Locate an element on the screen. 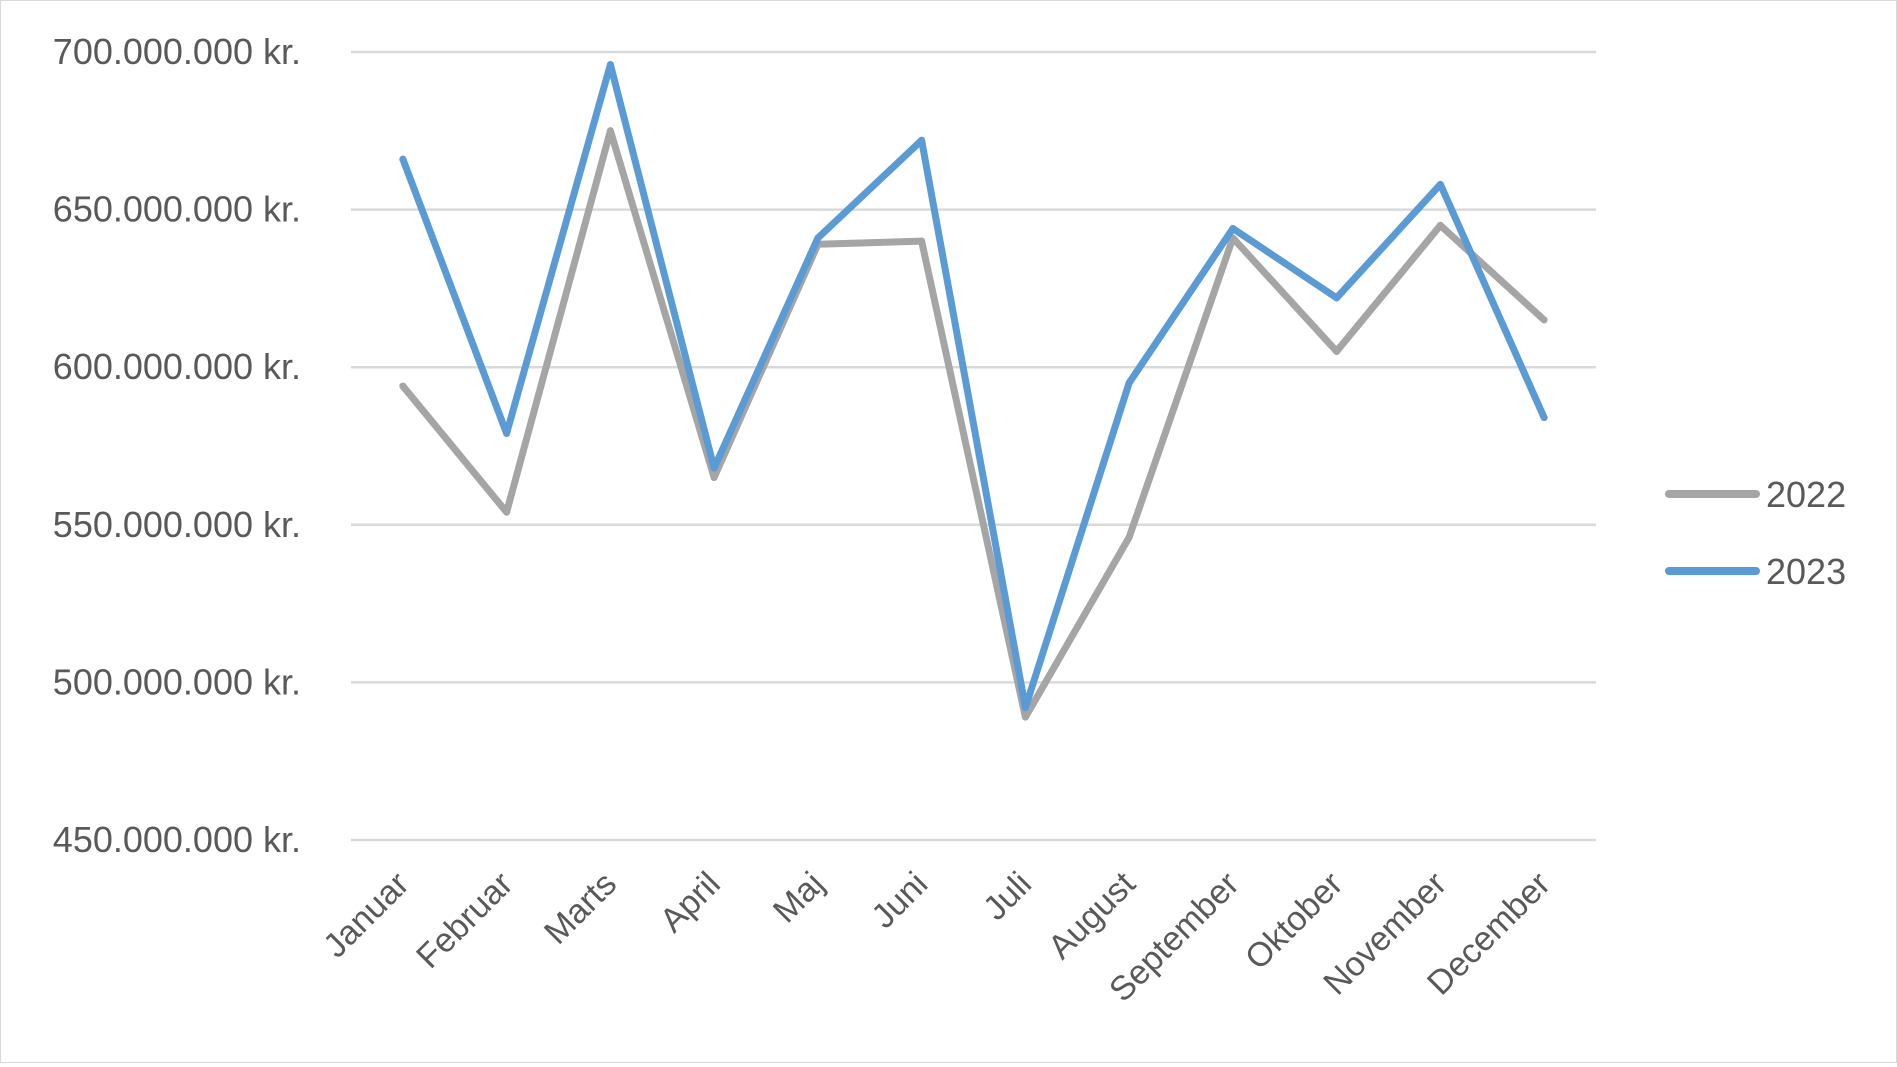 The width and height of the screenshot is (1897, 1067). y-tick-label: 500.000.000 kr. is located at coordinates (177, 681).